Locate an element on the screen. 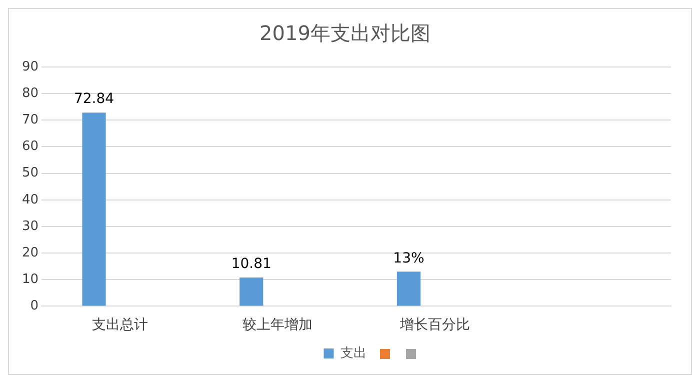  y-tick-label: 90 is located at coordinates (30, 66).